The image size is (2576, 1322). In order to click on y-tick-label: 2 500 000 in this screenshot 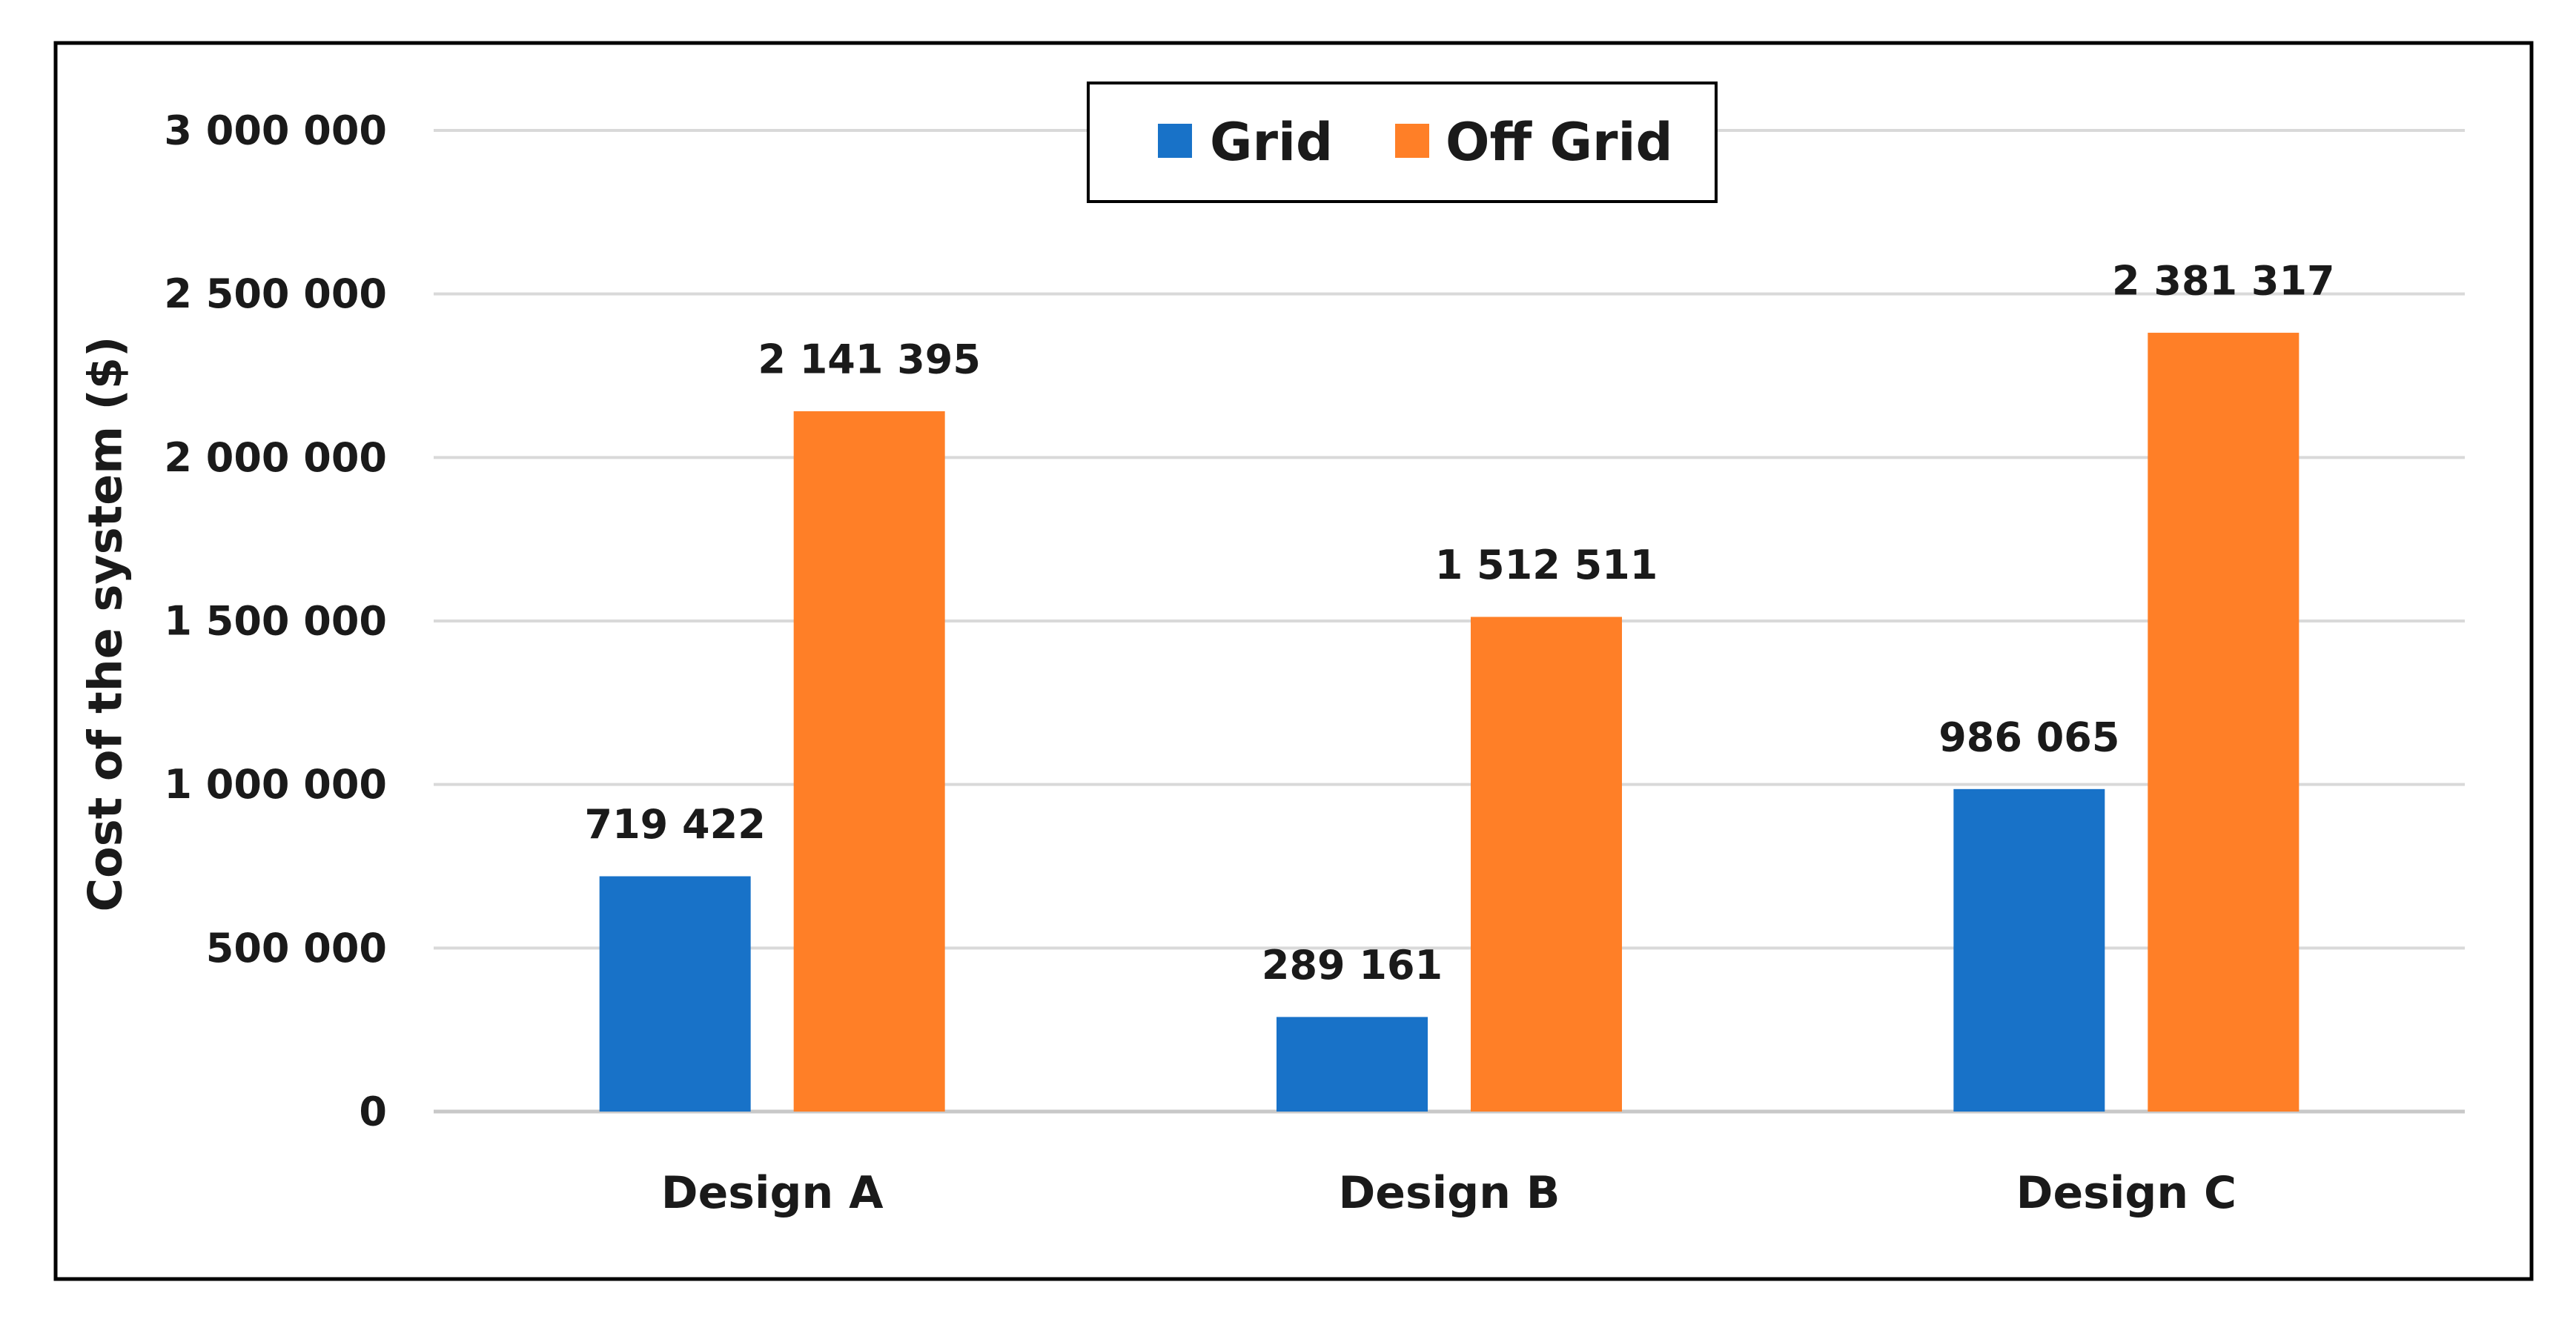, I will do `click(275, 293)`.